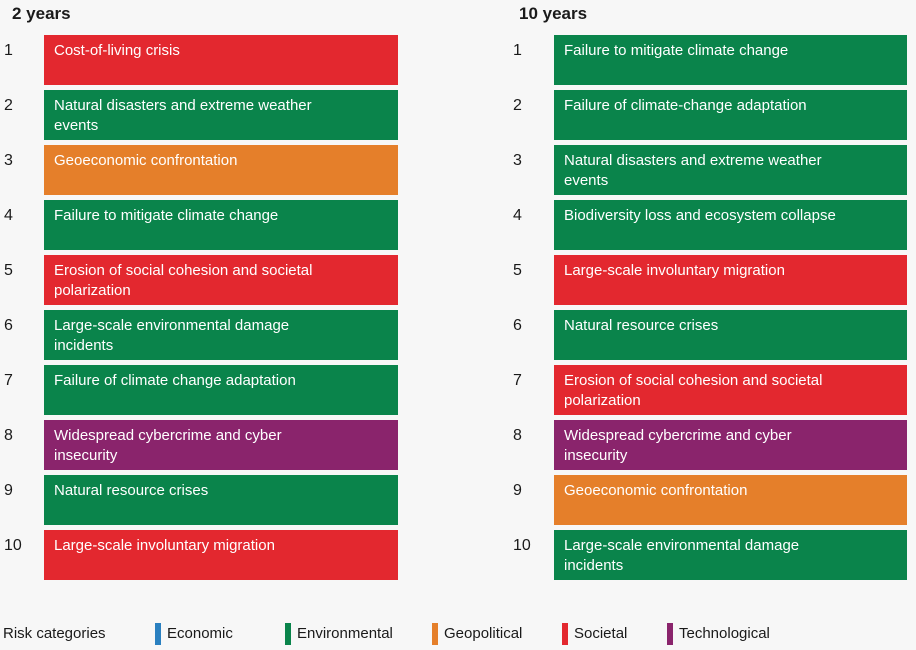 The height and width of the screenshot is (650, 916). Describe the element at coordinates (601, 633) in the screenshot. I see `legend-label: Societal` at that location.